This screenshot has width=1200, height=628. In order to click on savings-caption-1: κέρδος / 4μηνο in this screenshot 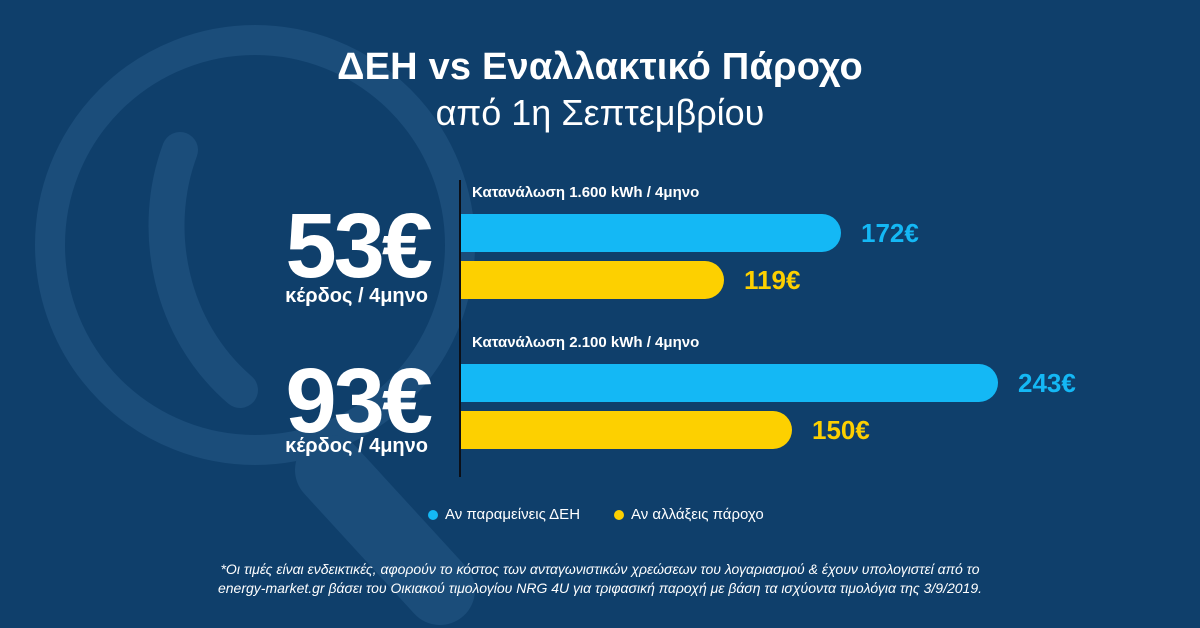, I will do `click(356, 296)`.